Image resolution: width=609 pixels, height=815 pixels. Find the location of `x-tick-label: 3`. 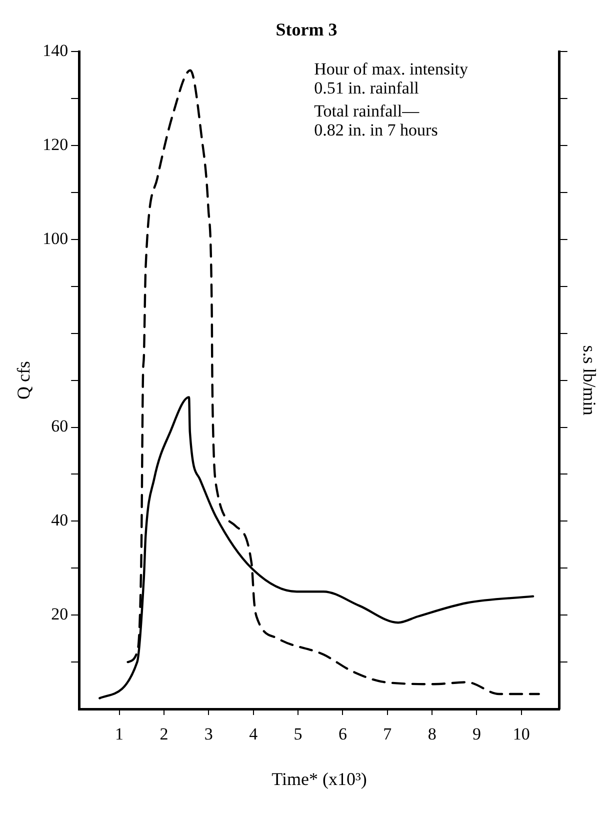

x-tick-label: 3 is located at coordinates (208, 734).